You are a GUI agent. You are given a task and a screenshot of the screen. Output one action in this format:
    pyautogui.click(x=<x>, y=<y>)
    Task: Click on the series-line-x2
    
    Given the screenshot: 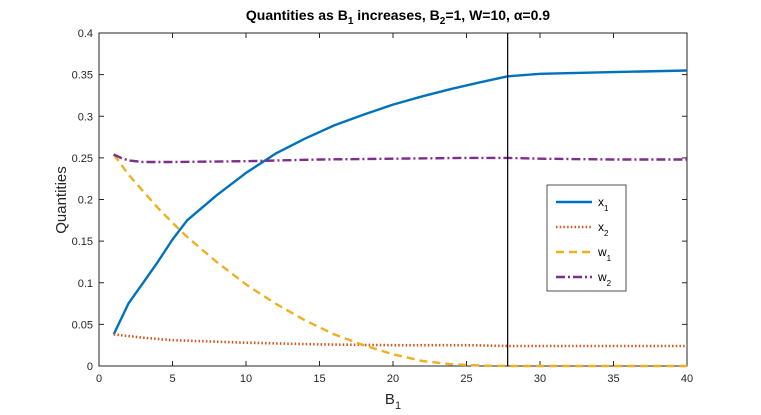 What is the action you would take?
    pyautogui.click(x=400, y=340)
    